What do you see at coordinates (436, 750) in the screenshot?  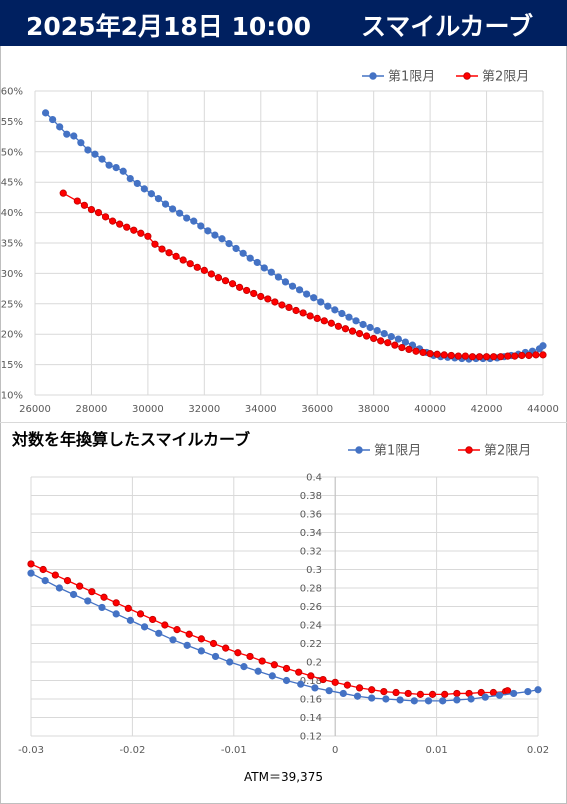 I see `x-tick-label: 0.01` at bounding box center [436, 750].